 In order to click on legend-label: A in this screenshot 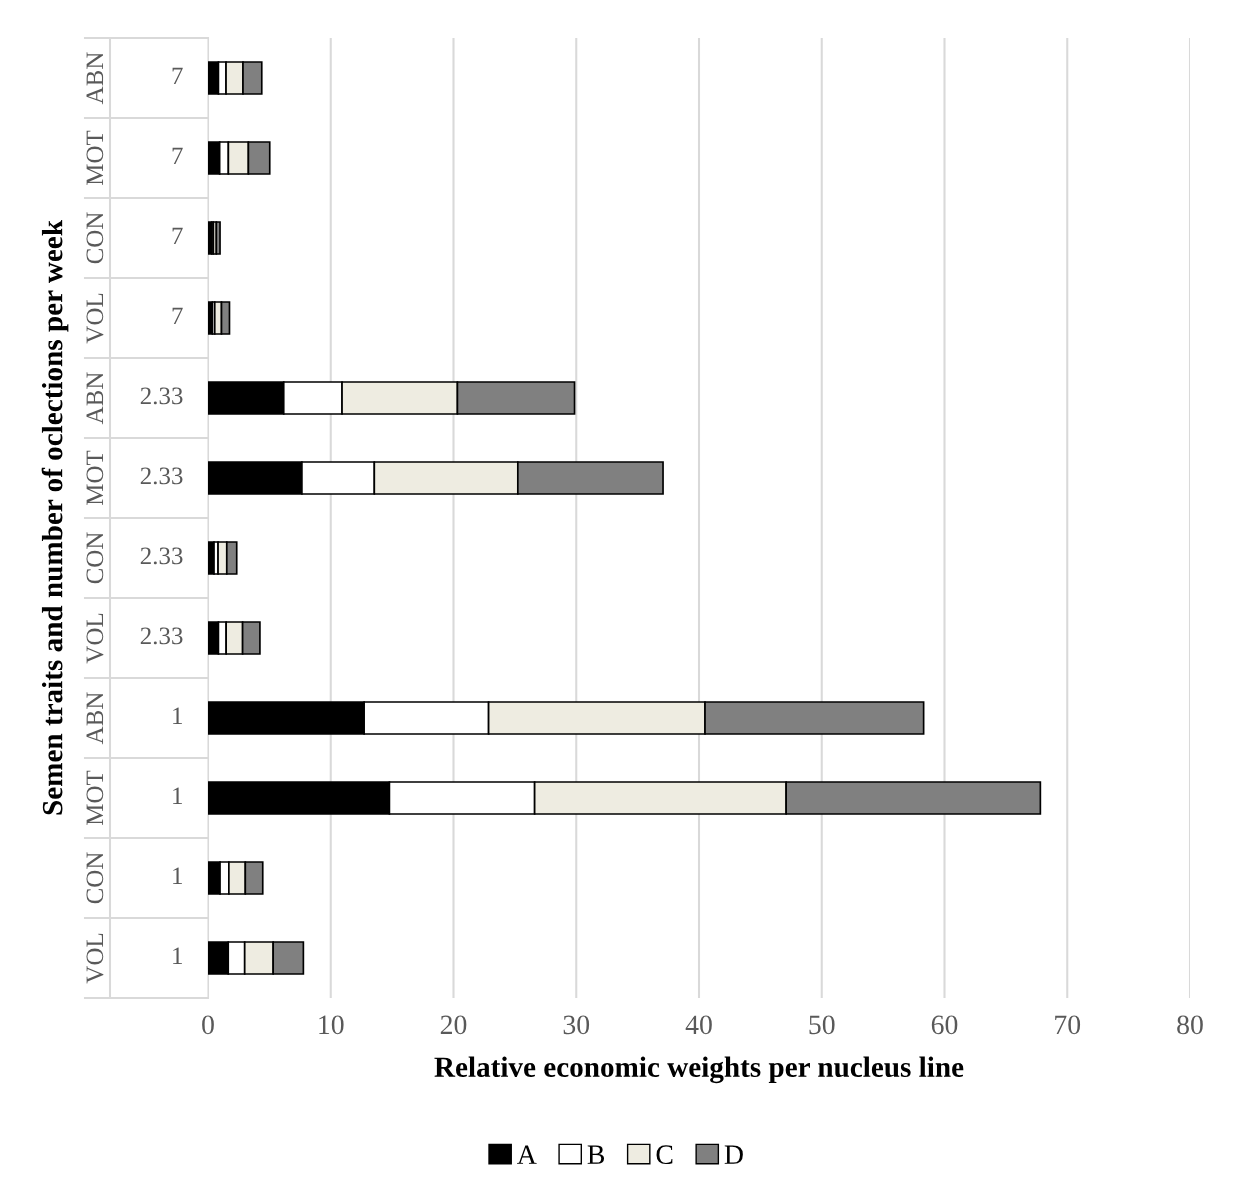, I will do `click(527, 1154)`.